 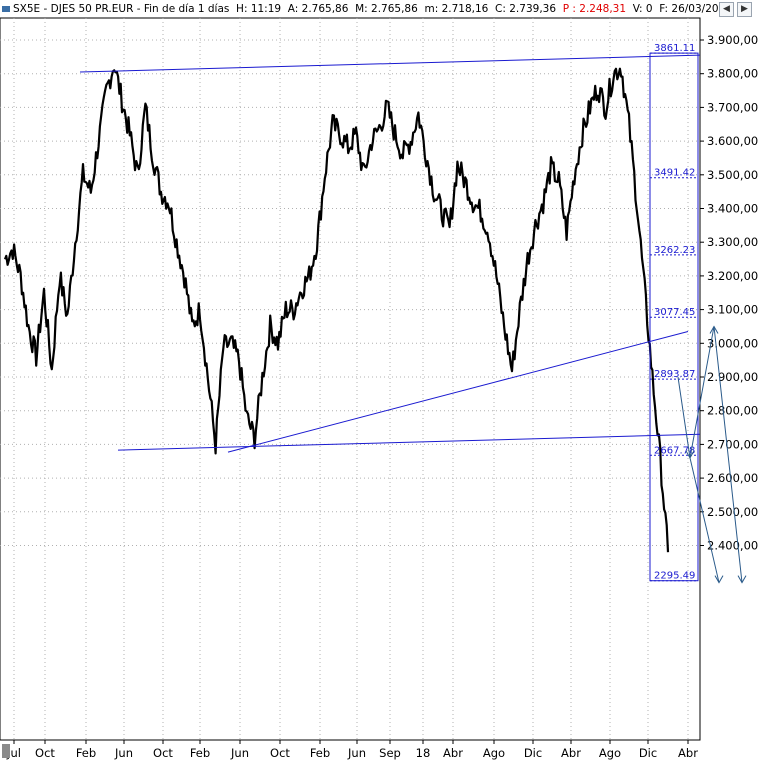 I want to click on scroll-left-button: ◀, so click(x=726, y=9).